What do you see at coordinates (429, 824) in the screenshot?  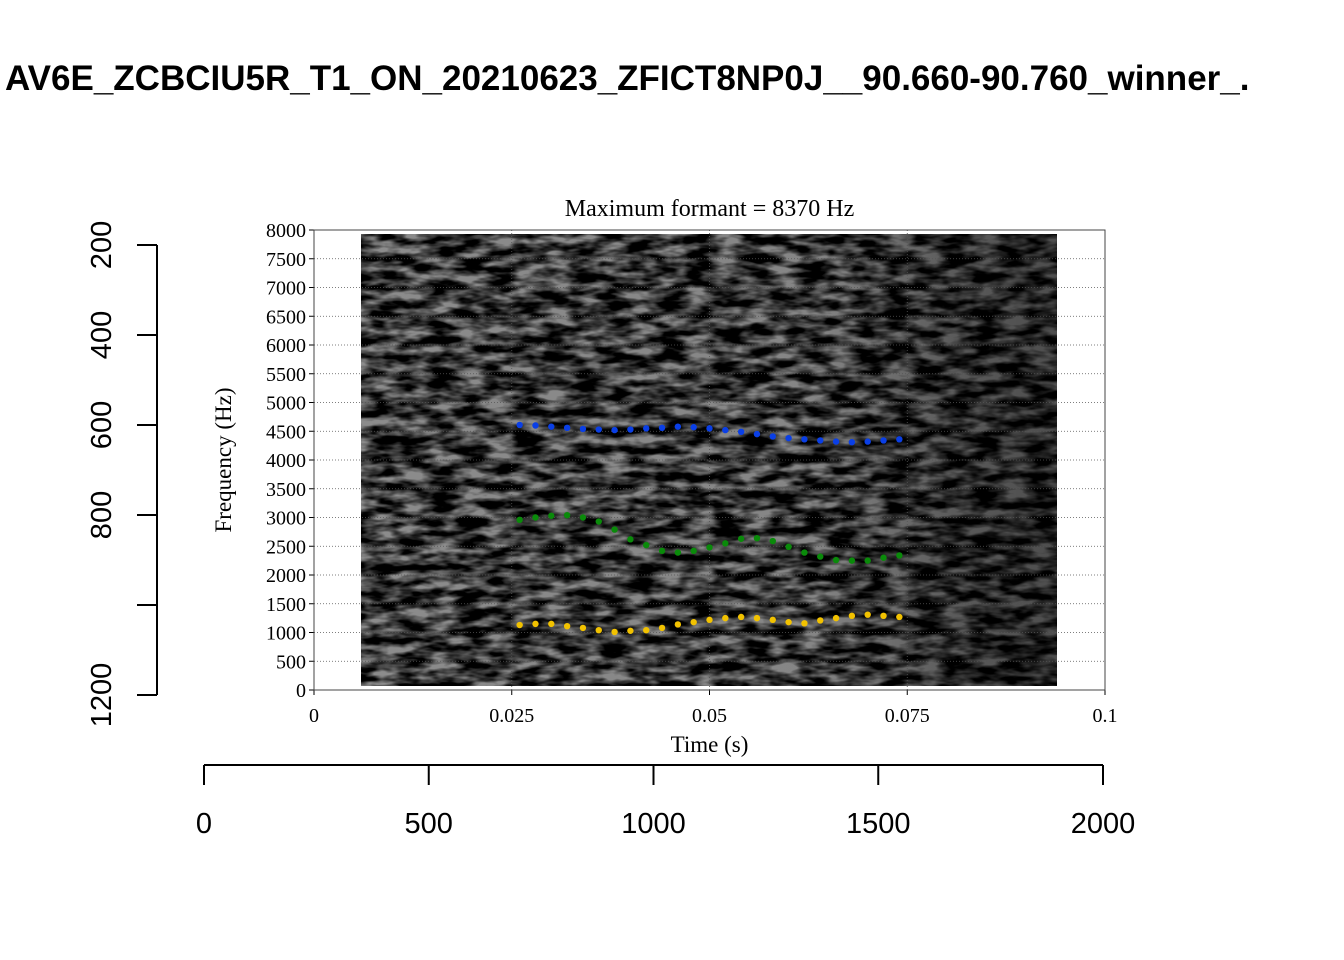 I see `x-tick-label: 500` at bounding box center [429, 824].